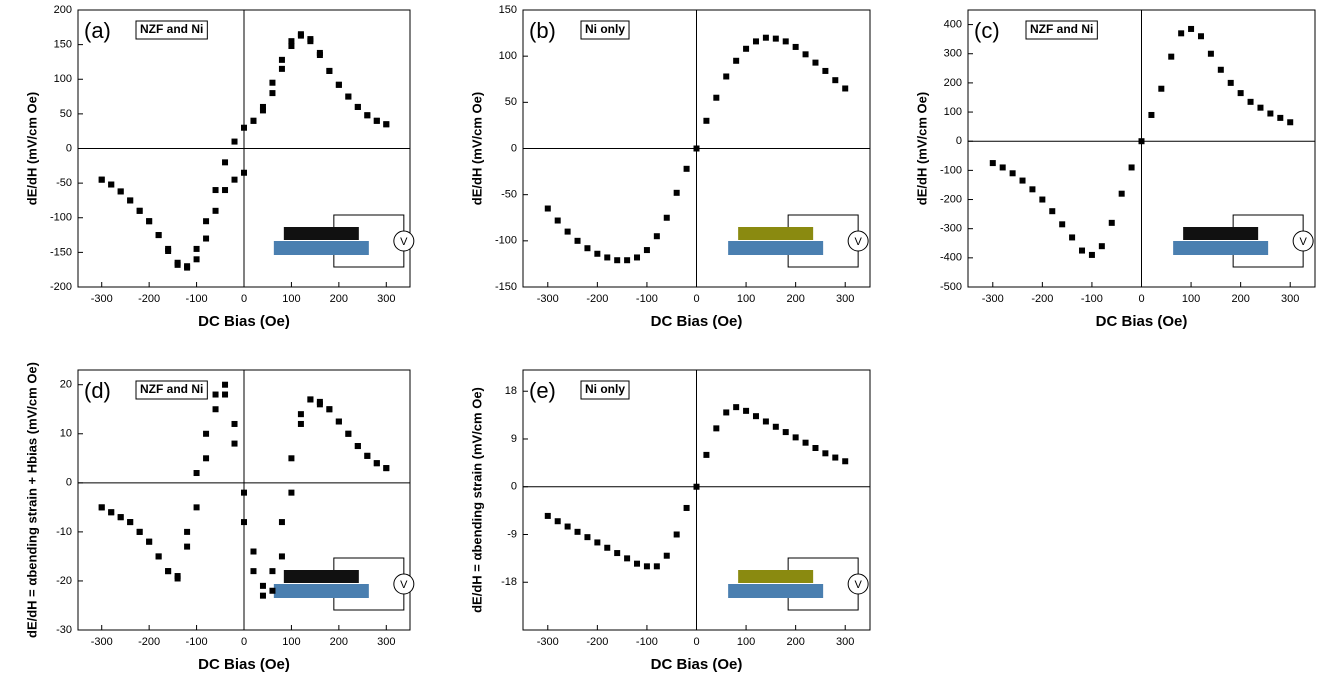 The width and height of the screenshot is (1323, 673). I want to click on inset-layer, so click(776, 233).